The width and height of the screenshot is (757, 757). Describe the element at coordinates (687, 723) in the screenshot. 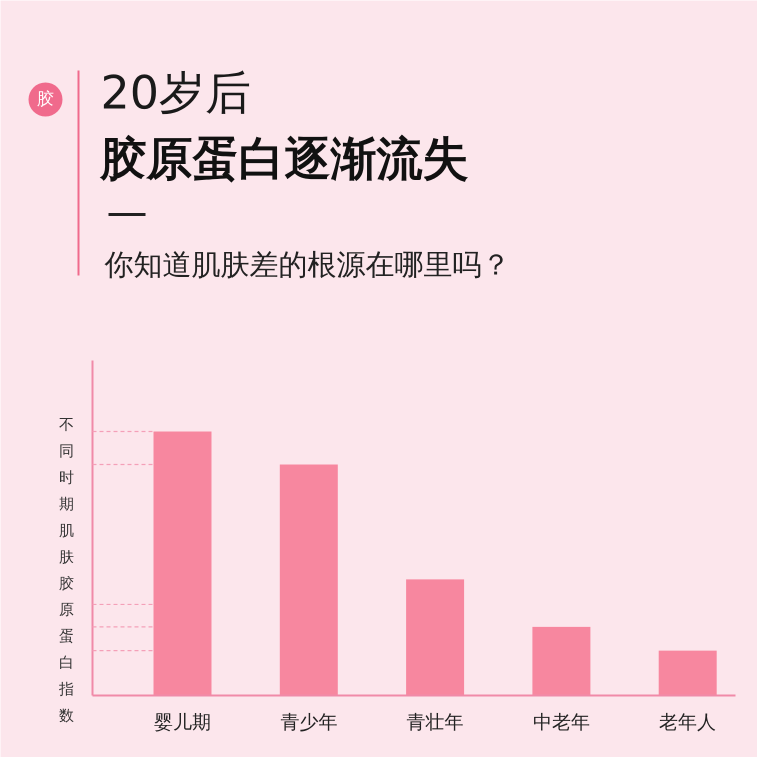

I see `x-tick-label: 老年人` at that location.